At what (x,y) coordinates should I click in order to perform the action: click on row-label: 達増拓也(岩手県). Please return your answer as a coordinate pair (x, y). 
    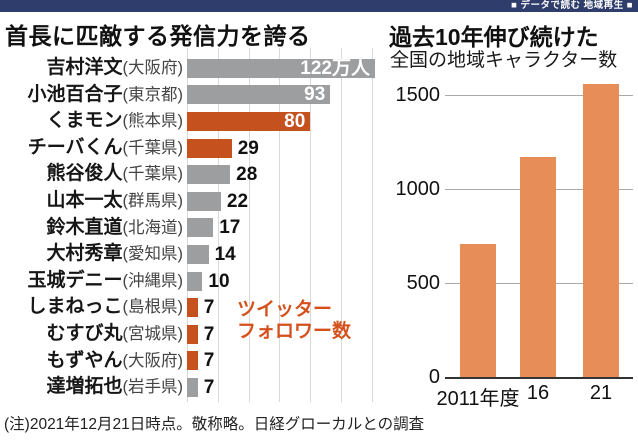
    Looking at the image, I should click on (91, 388).